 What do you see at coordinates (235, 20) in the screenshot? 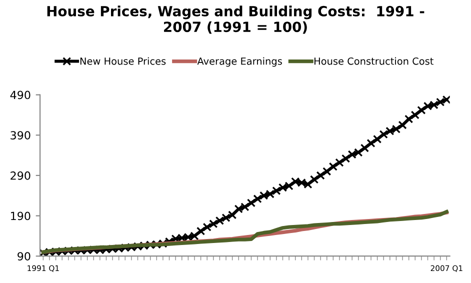
I see `chart-title: House Prices, Wages and Building Costs: 1991 - 2007 (1991 = 100)` at bounding box center [235, 20].